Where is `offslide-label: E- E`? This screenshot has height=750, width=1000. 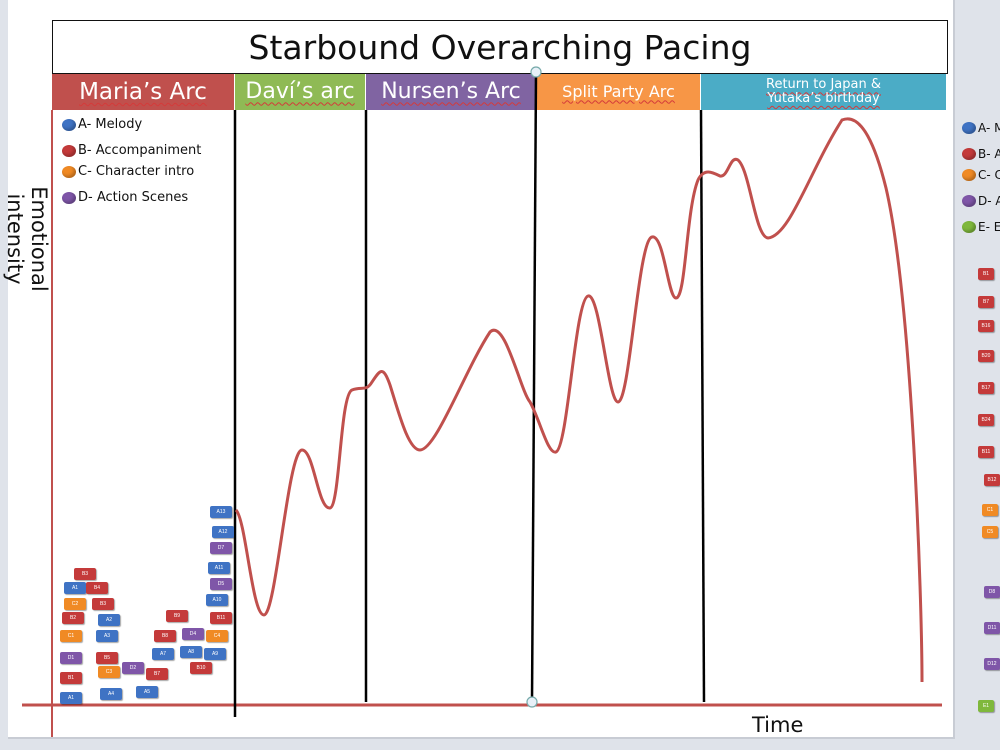
offslide-label: E- E is located at coordinates (989, 227).